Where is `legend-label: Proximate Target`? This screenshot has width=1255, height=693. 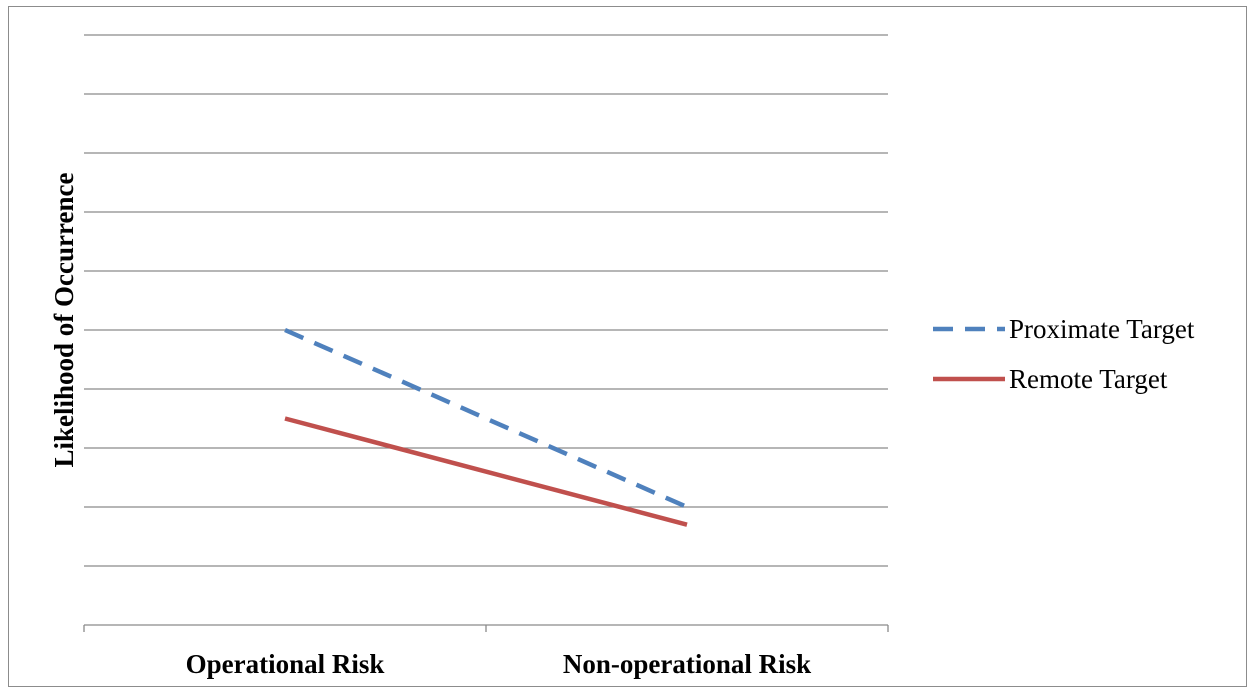
legend-label: Proximate Target is located at coordinates (1102, 329).